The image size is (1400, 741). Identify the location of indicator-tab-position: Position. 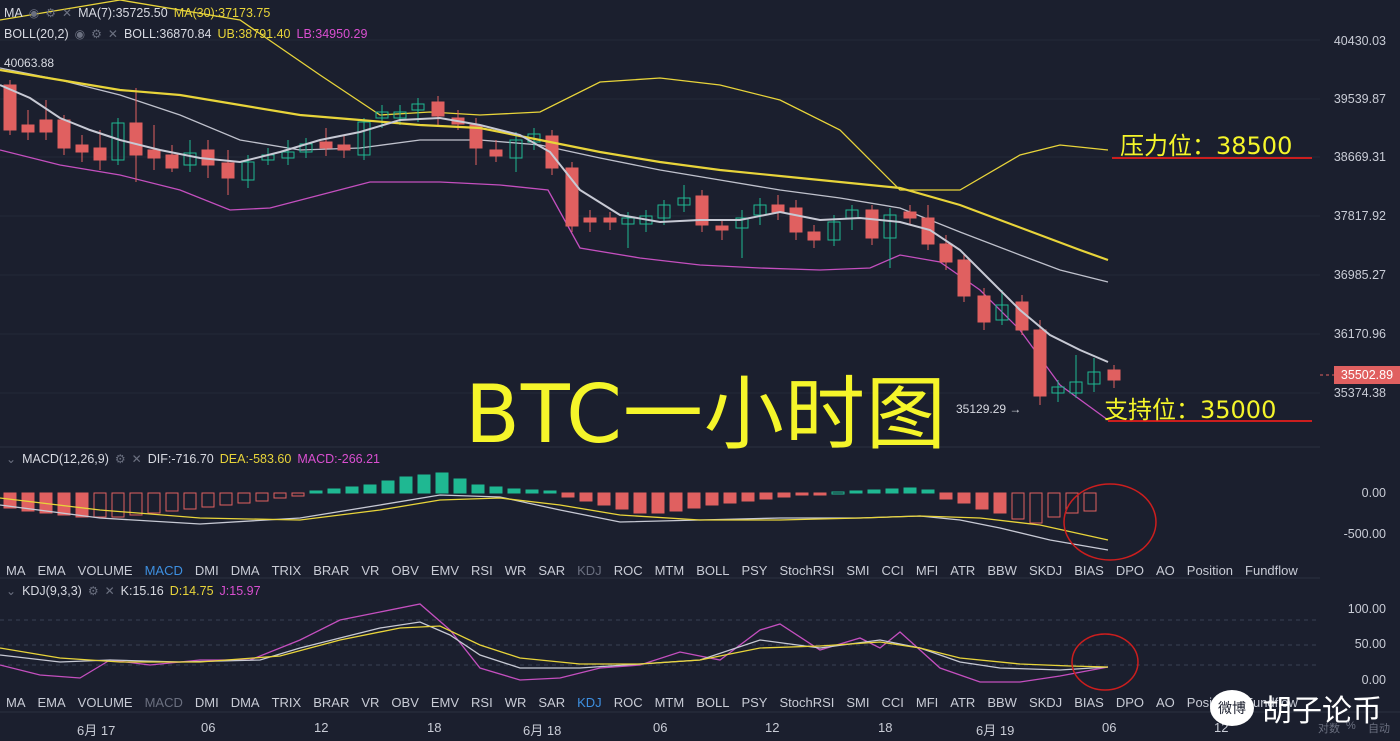
(1210, 570).